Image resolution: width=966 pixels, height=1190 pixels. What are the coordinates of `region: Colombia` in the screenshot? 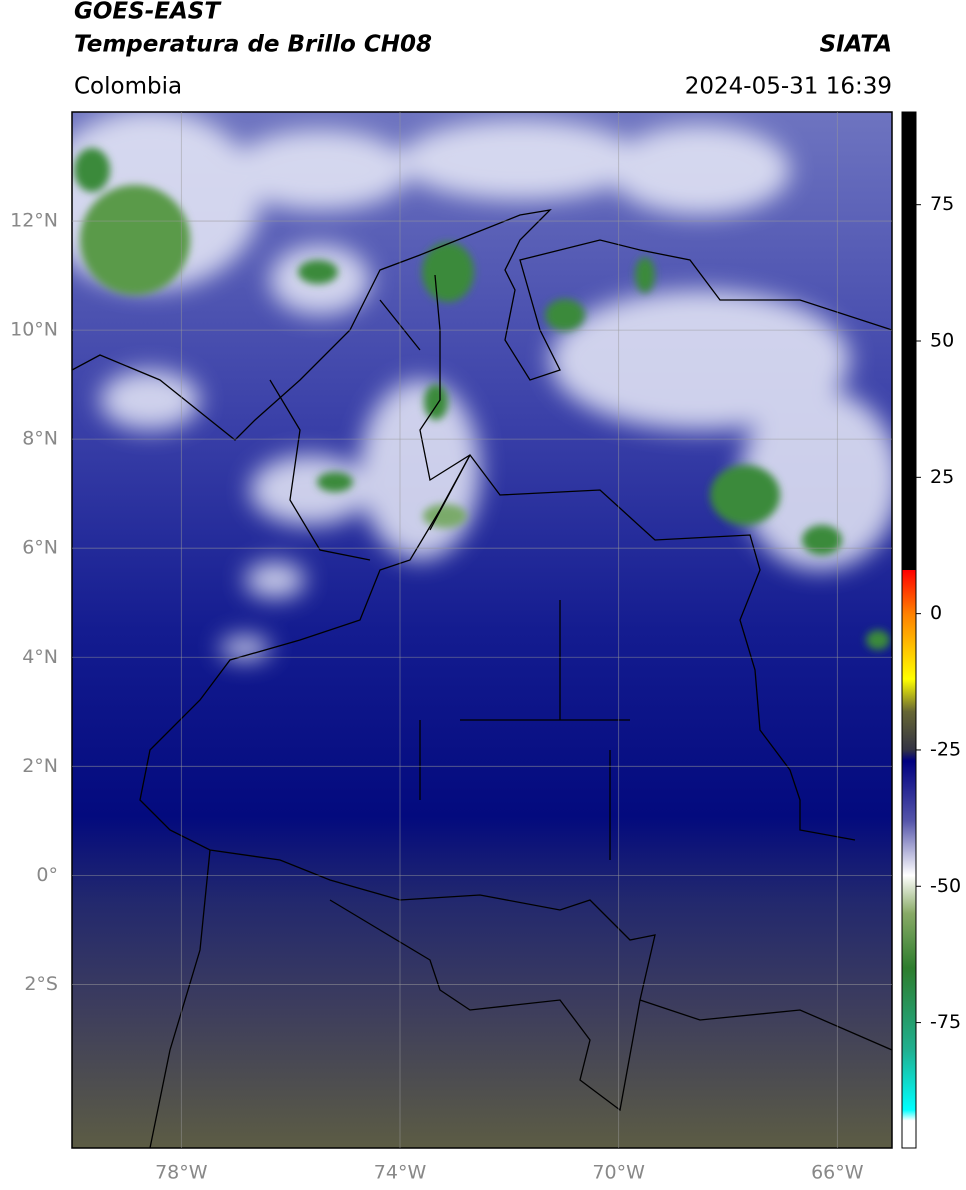 It's located at (128, 87).